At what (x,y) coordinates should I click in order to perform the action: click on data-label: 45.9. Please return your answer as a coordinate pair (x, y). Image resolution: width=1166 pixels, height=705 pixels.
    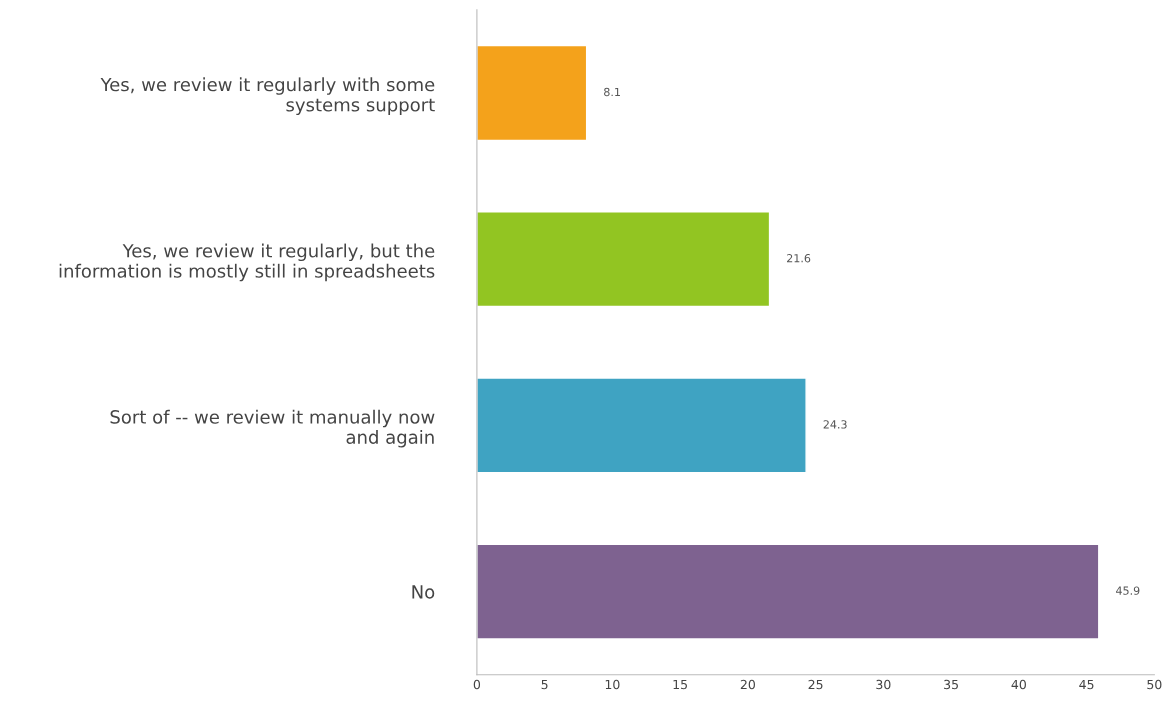
    Looking at the image, I should click on (1128, 590).